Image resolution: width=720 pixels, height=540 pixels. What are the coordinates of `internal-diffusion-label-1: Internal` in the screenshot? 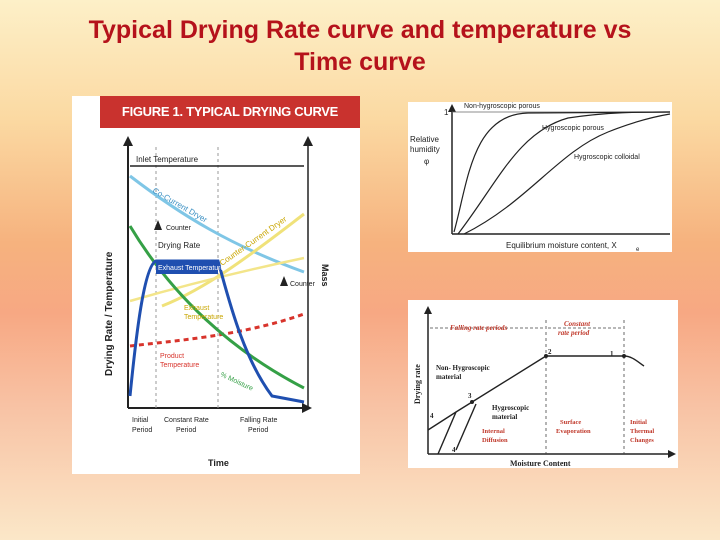 It's located at (493, 431).